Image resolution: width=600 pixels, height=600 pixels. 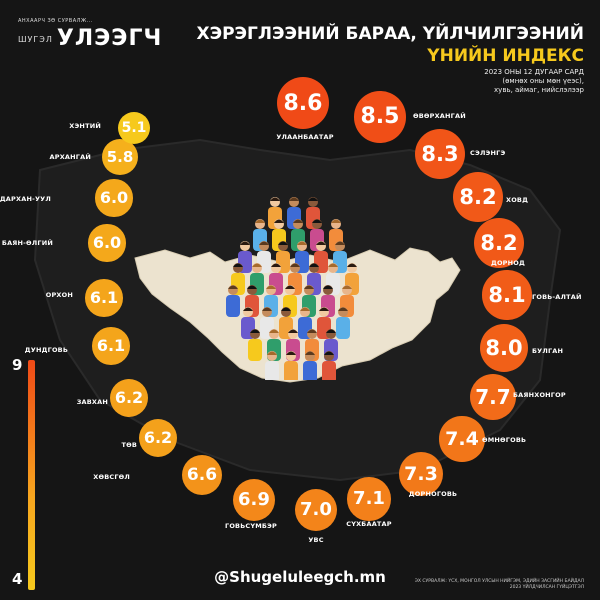 I want to click on region-label: ТӨВ, so click(x=129, y=445).